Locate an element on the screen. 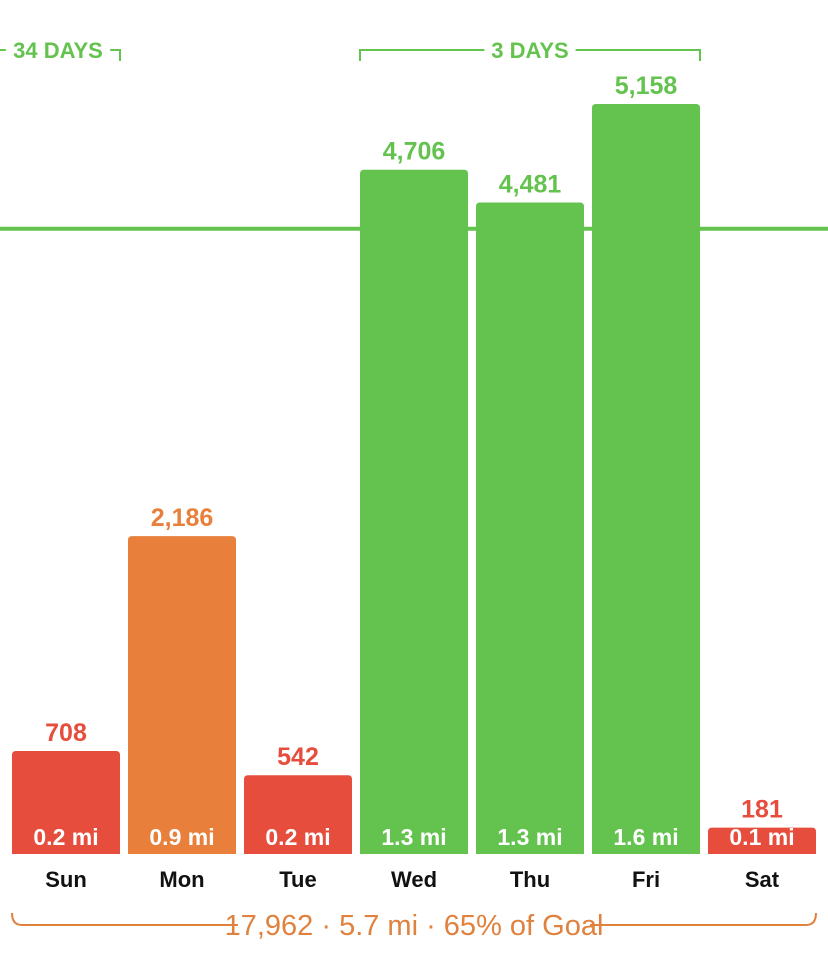  day-label-sun: Sun is located at coordinates (66, 879).